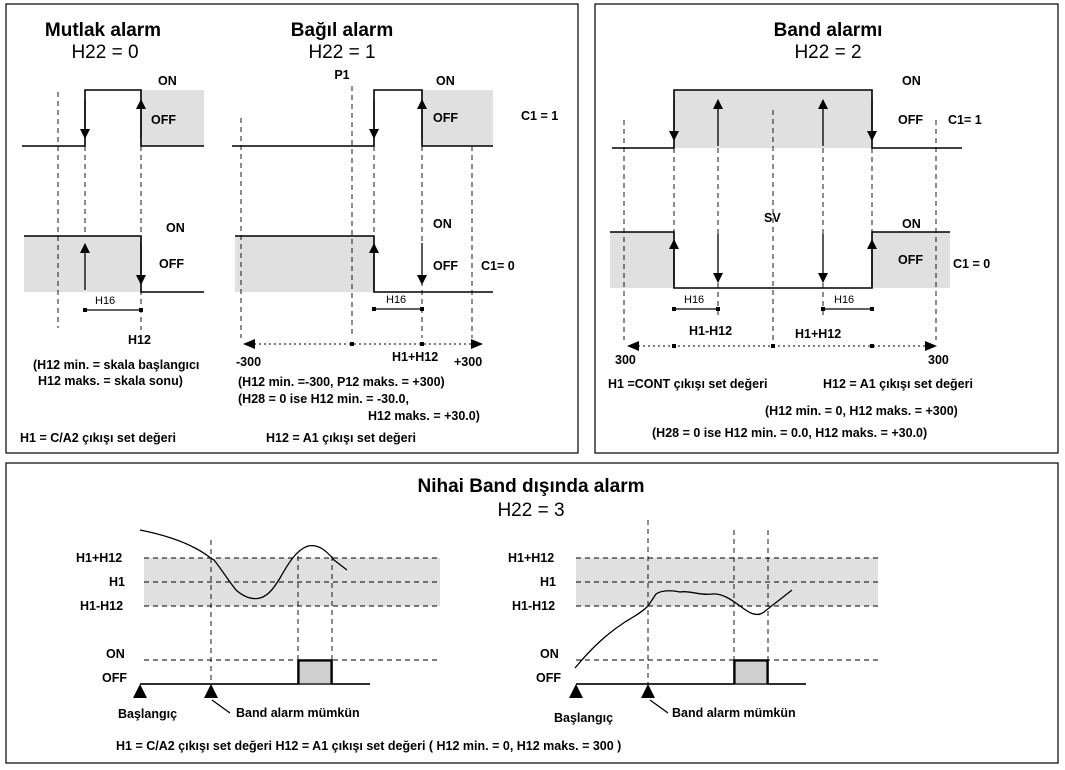 The width and height of the screenshot is (1065, 770). Describe the element at coordinates (221, 706) in the screenshot. I see `left-enable-leader` at that location.